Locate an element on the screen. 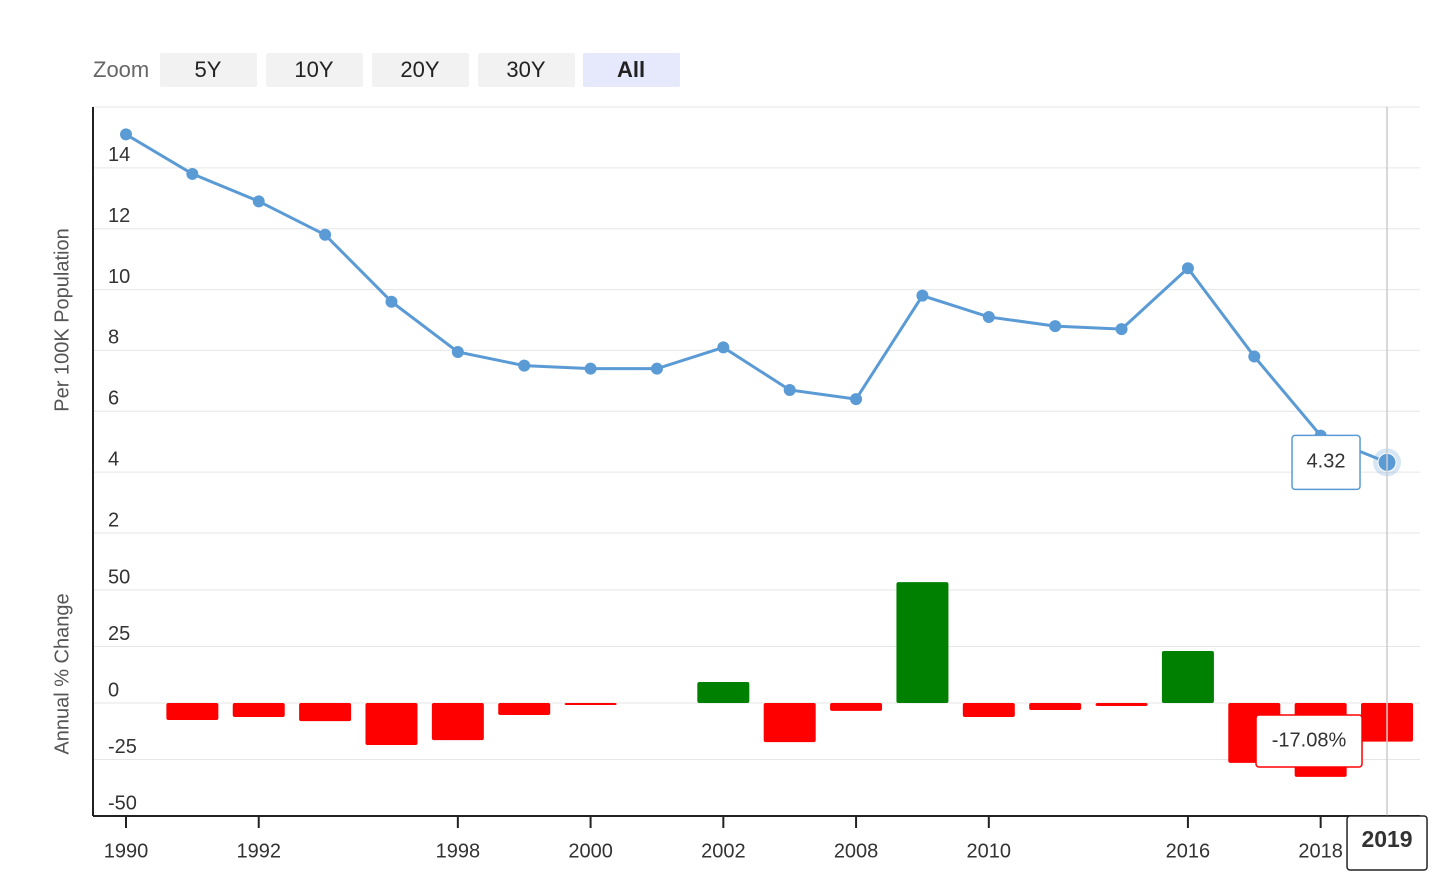 Image resolution: width=1456 pixels, height=877 pixels. zoom-button-label: All is located at coordinates (631, 69).